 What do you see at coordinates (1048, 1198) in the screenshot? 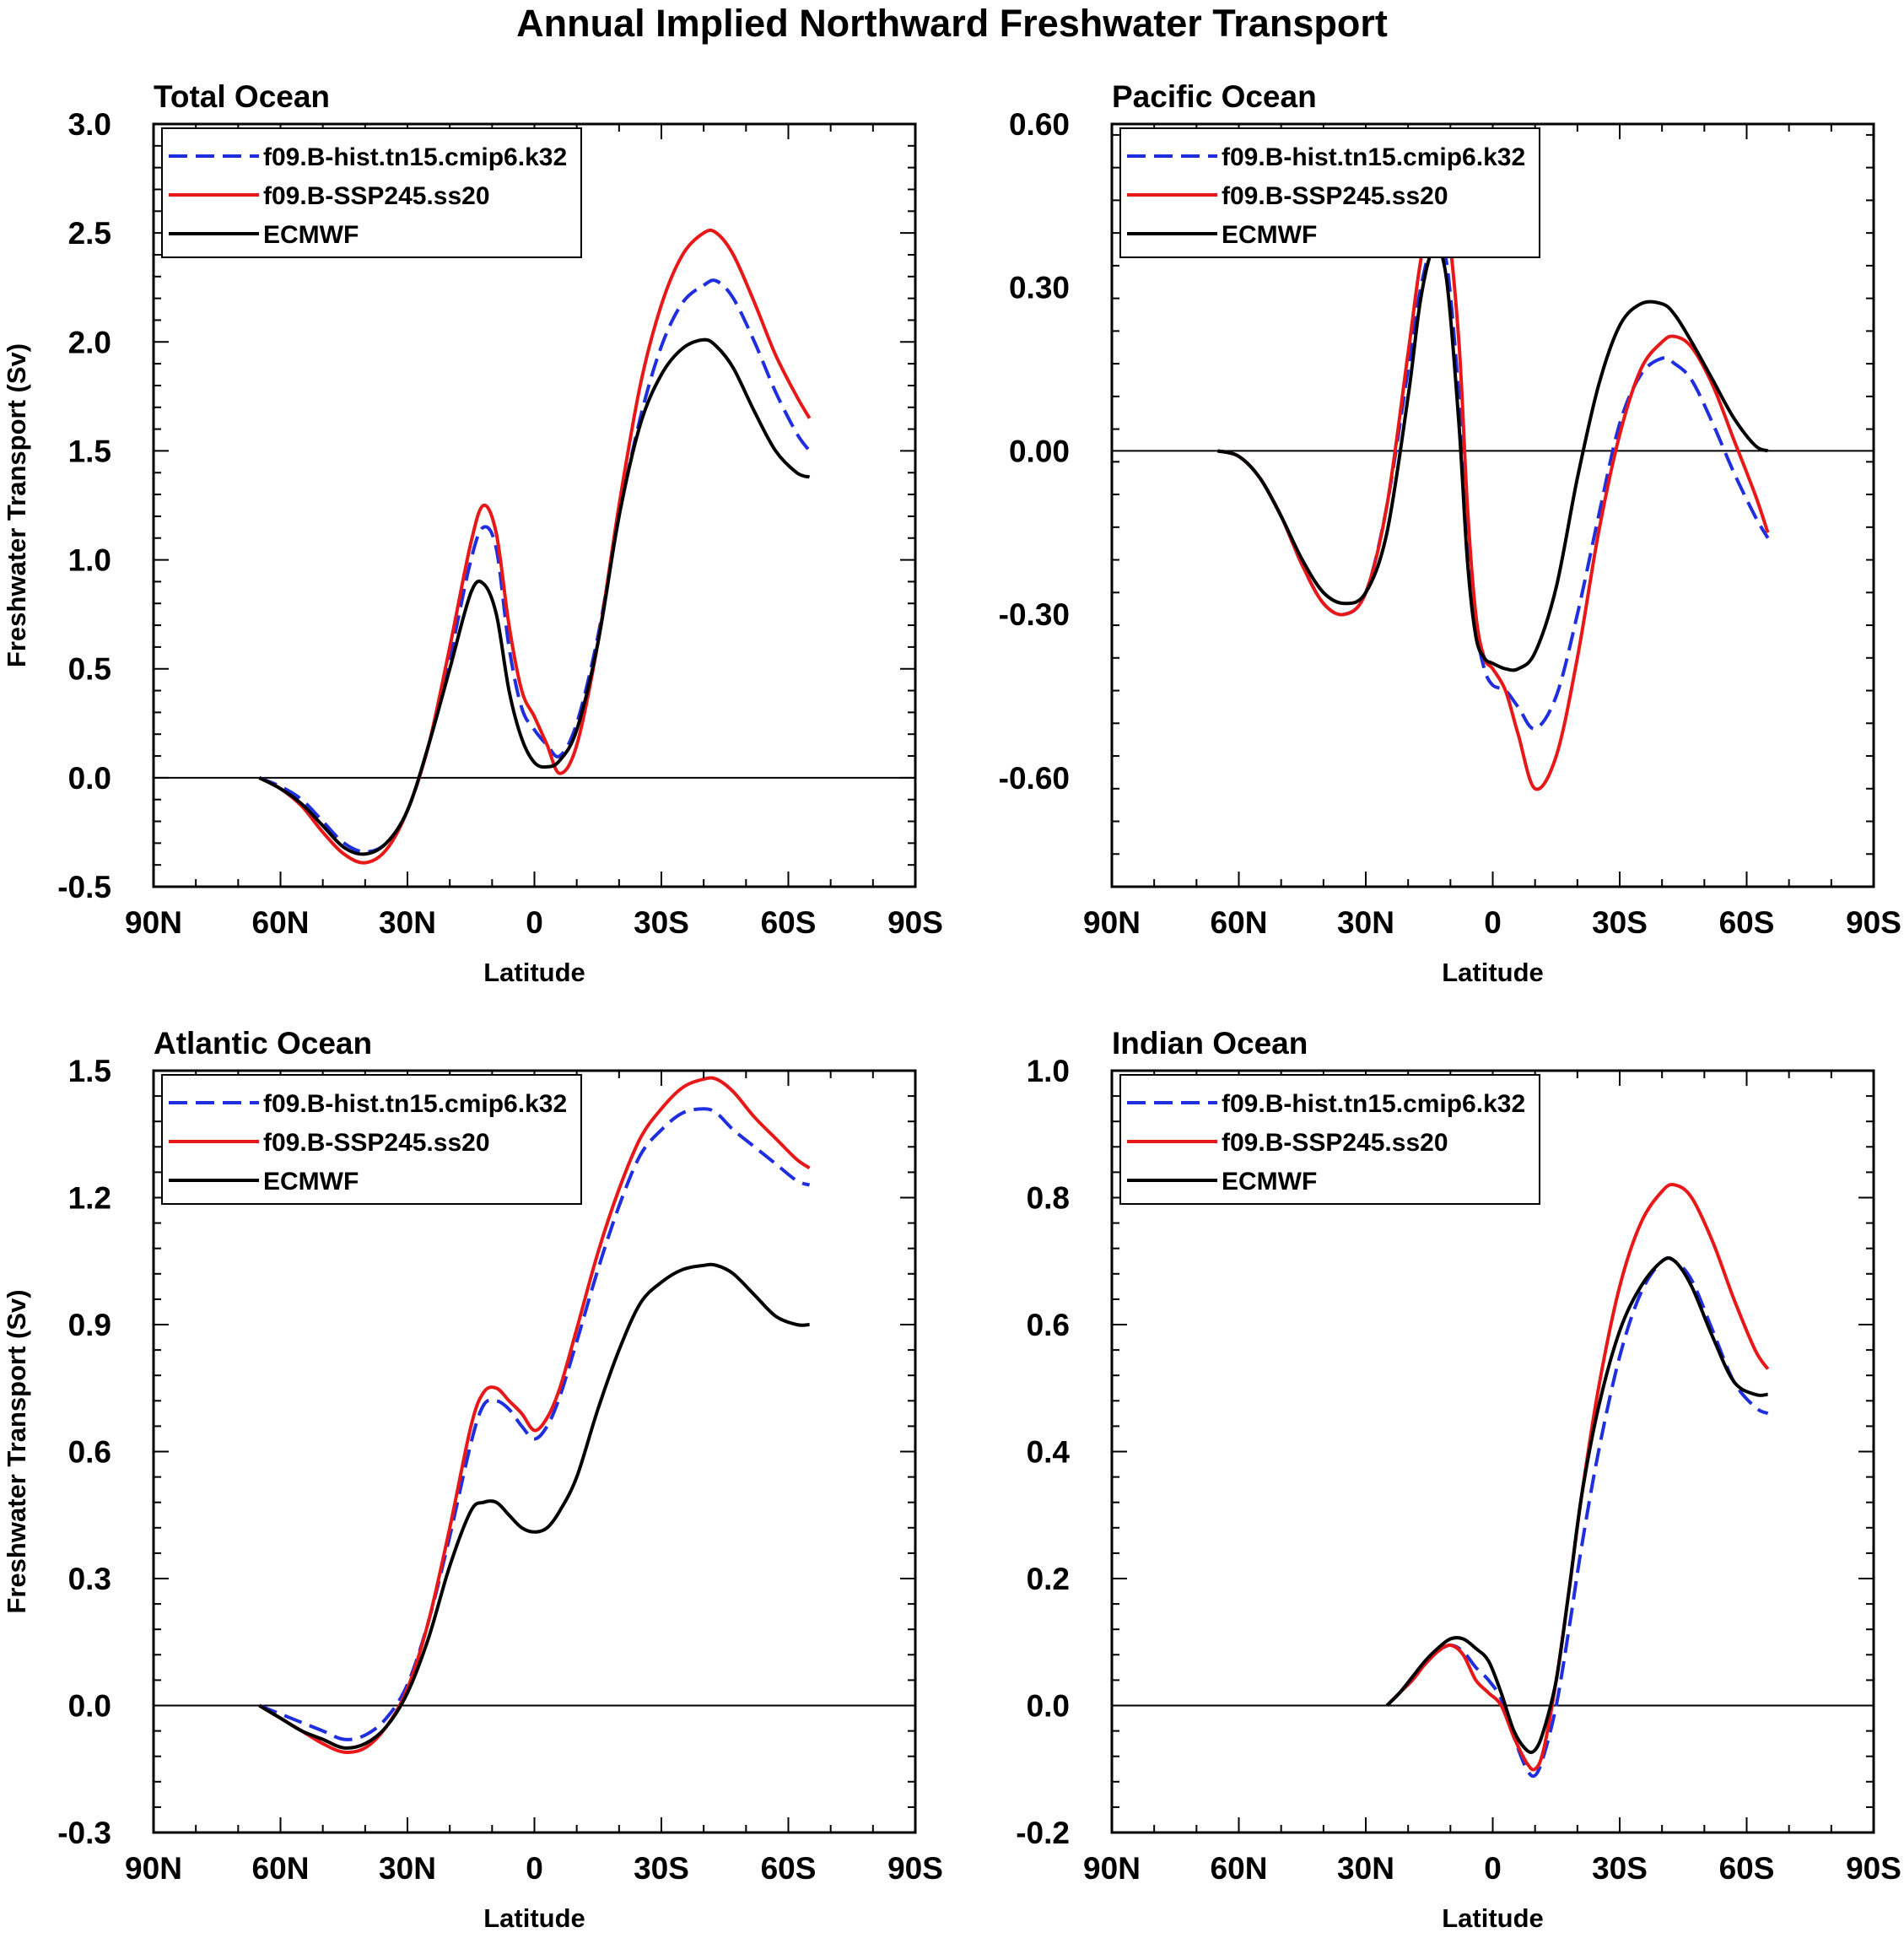
I see `y-tick-label: 0.8` at bounding box center [1048, 1198].